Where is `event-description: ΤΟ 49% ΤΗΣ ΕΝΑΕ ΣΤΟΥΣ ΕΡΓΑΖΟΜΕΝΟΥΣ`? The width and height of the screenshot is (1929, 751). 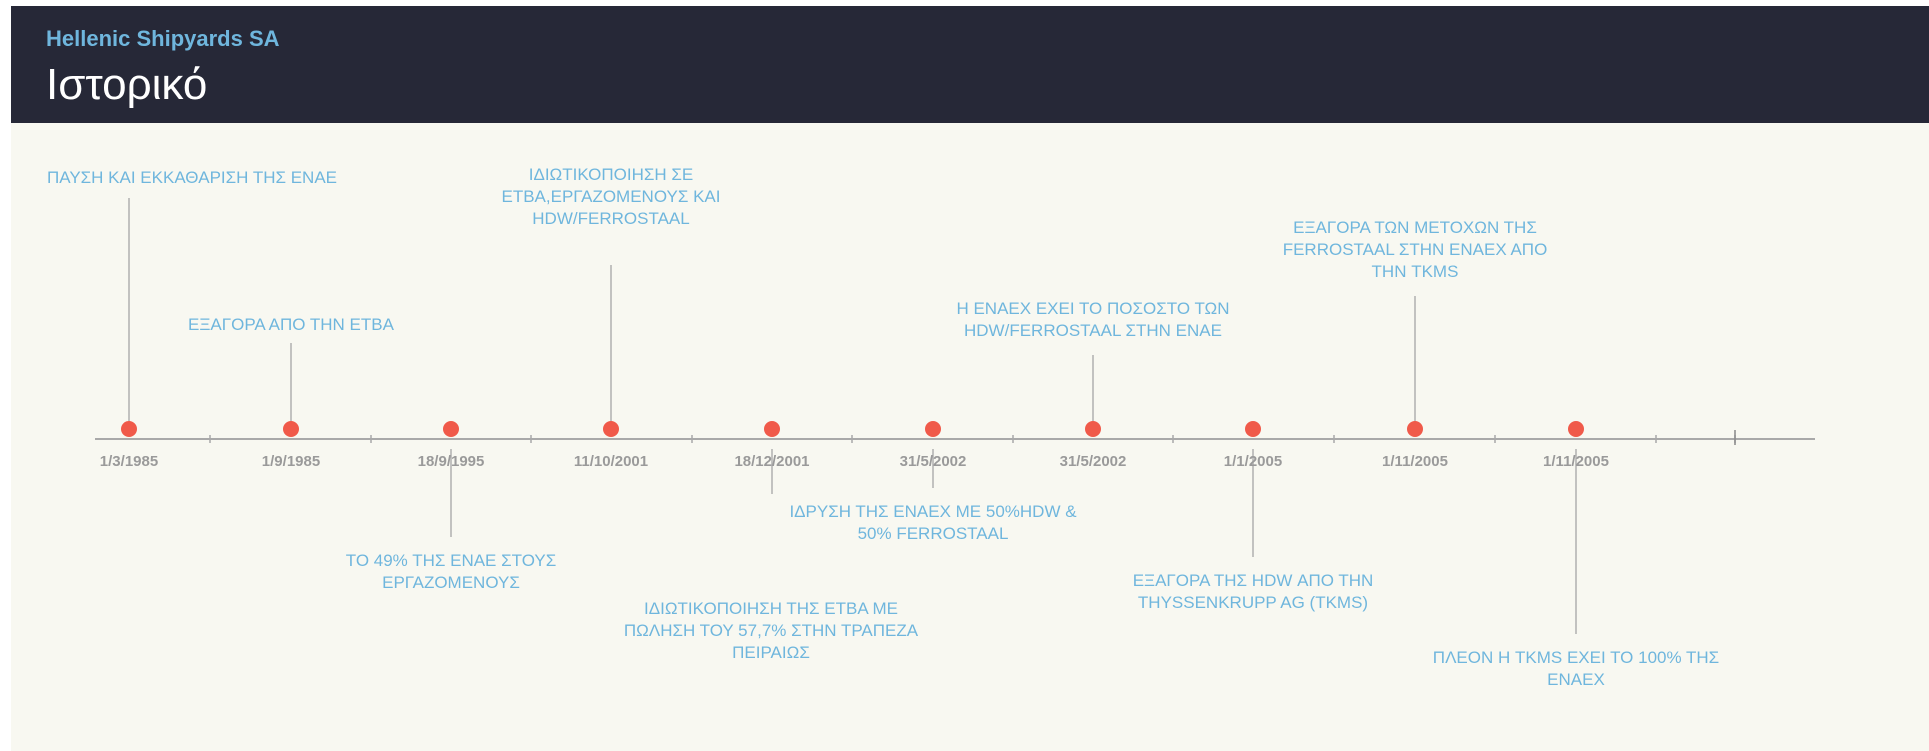 event-description: ΤΟ 49% ΤΗΣ ΕΝΑΕ ΣΤΟΥΣ ΕΡΓΑΖΟΜΕΝΟΥΣ is located at coordinates (451, 571).